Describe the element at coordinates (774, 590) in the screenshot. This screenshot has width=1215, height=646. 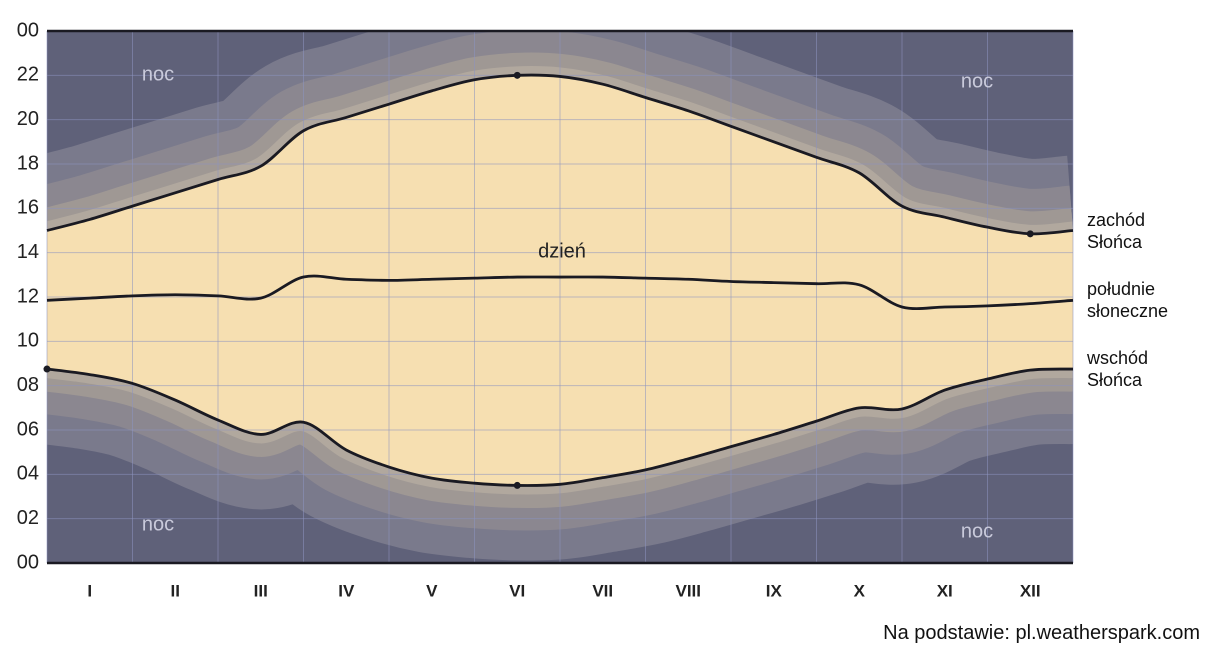
I see `x-tick-label: IX` at that location.